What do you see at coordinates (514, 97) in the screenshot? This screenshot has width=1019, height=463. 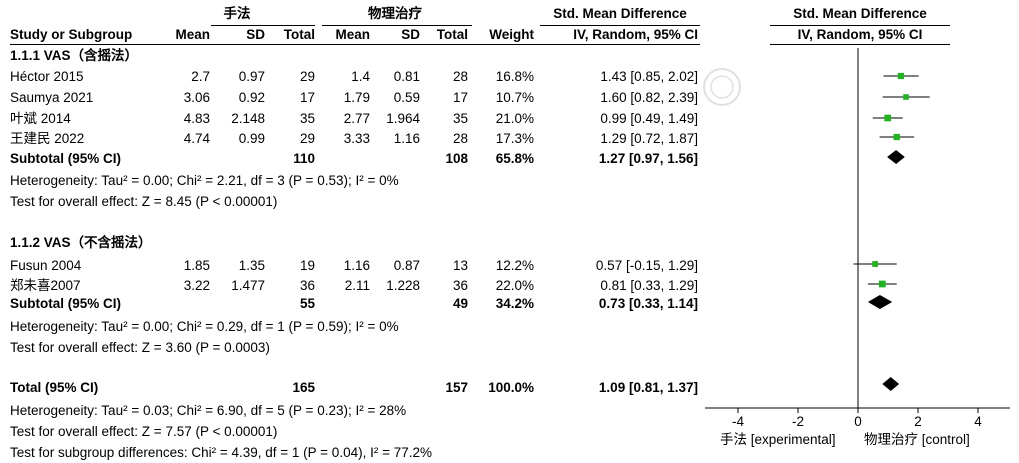 I see `weight: 10.7%` at bounding box center [514, 97].